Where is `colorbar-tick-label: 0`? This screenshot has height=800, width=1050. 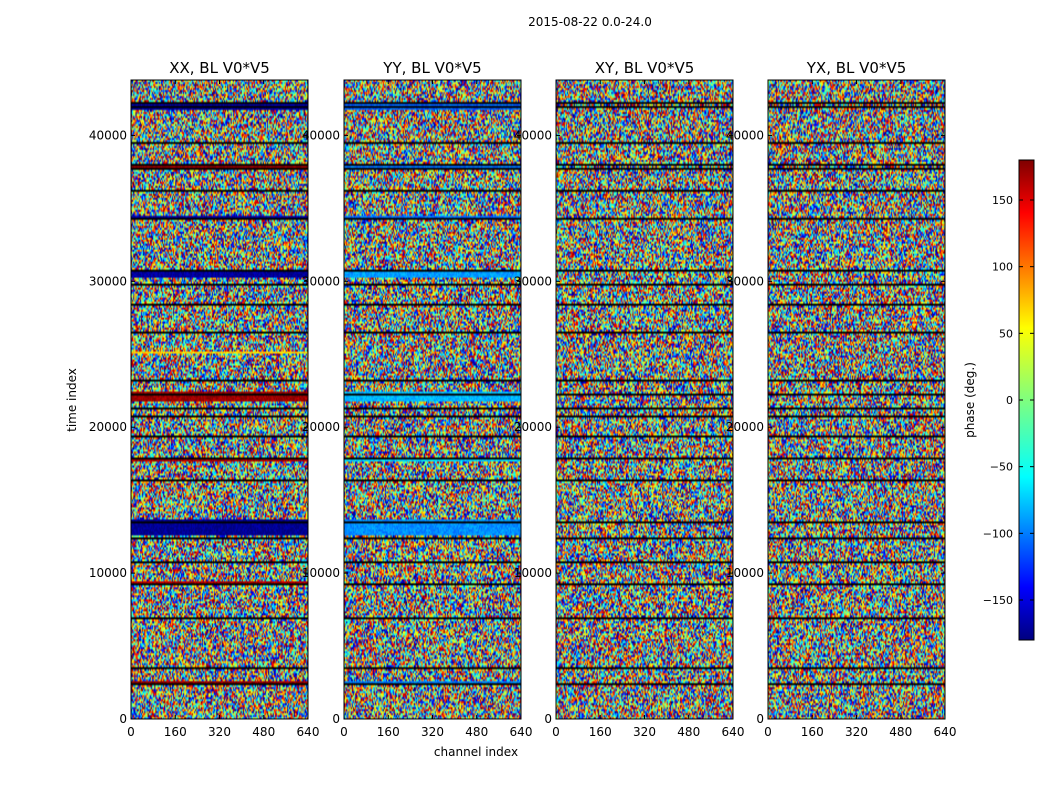
colorbar-tick-label: 0 is located at coordinates (1009, 400).